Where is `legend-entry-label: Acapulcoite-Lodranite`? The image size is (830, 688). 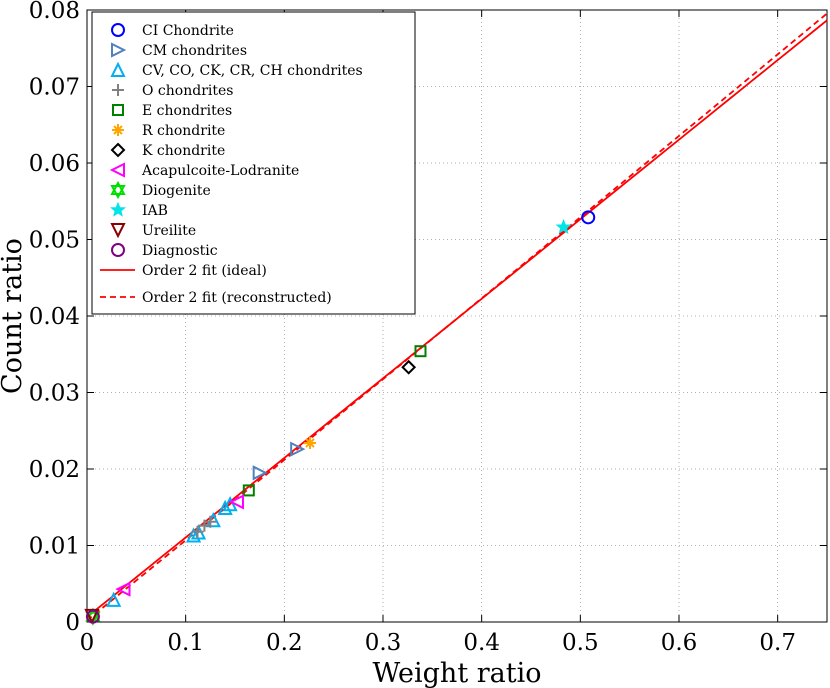
legend-entry-label: Acapulcoite-Lodranite is located at coordinates (220, 171).